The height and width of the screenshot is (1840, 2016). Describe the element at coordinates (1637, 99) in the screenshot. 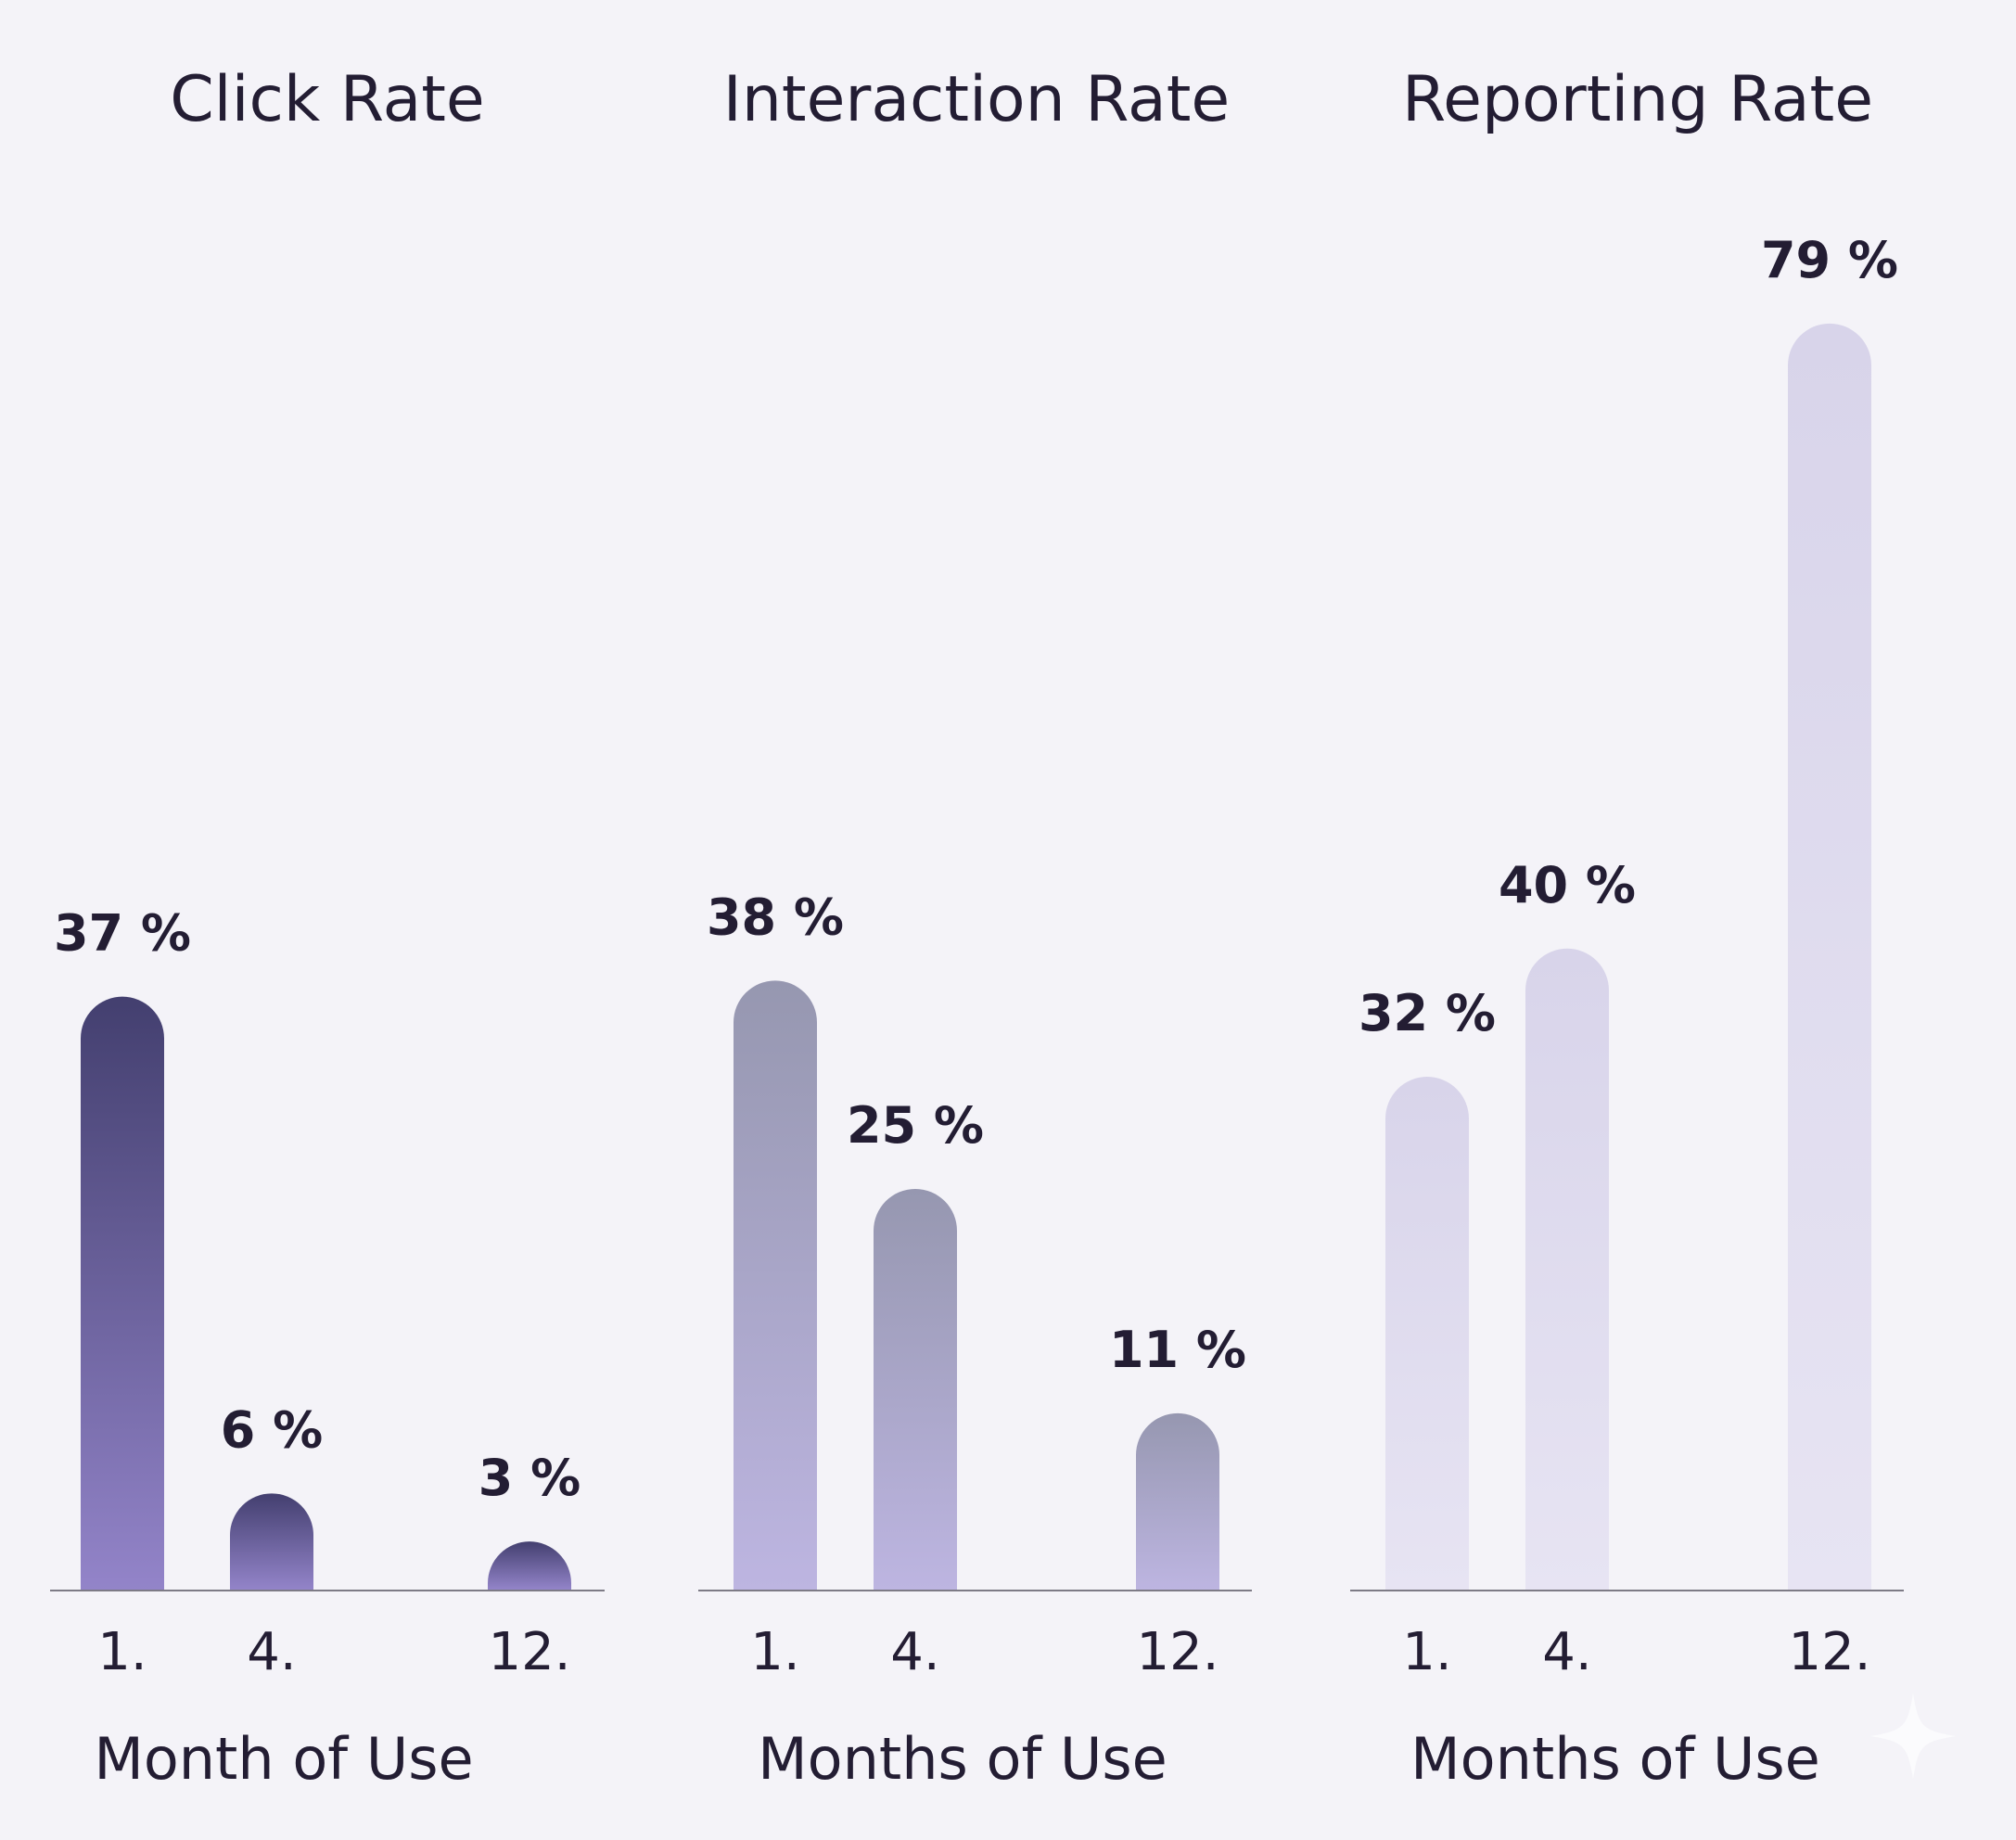

I see `chart-title: Reporting Rate` at that location.